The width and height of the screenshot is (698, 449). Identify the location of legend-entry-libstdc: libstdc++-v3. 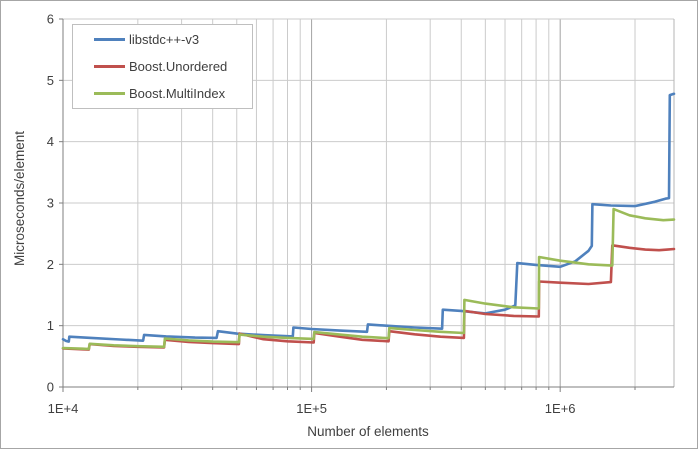
(173, 39).